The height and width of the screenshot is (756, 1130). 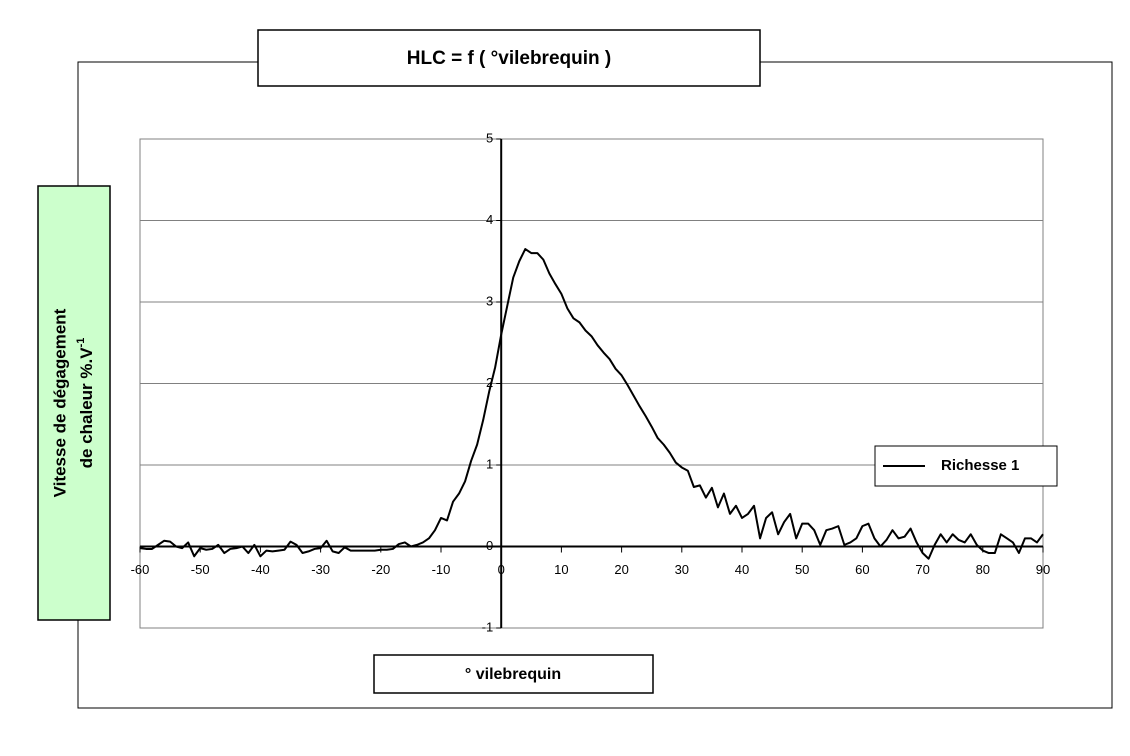 What do you see at coordinates (320, 569) in the screenshot?
I see `x-tick-label: -30` at bounding box center [320, 569].